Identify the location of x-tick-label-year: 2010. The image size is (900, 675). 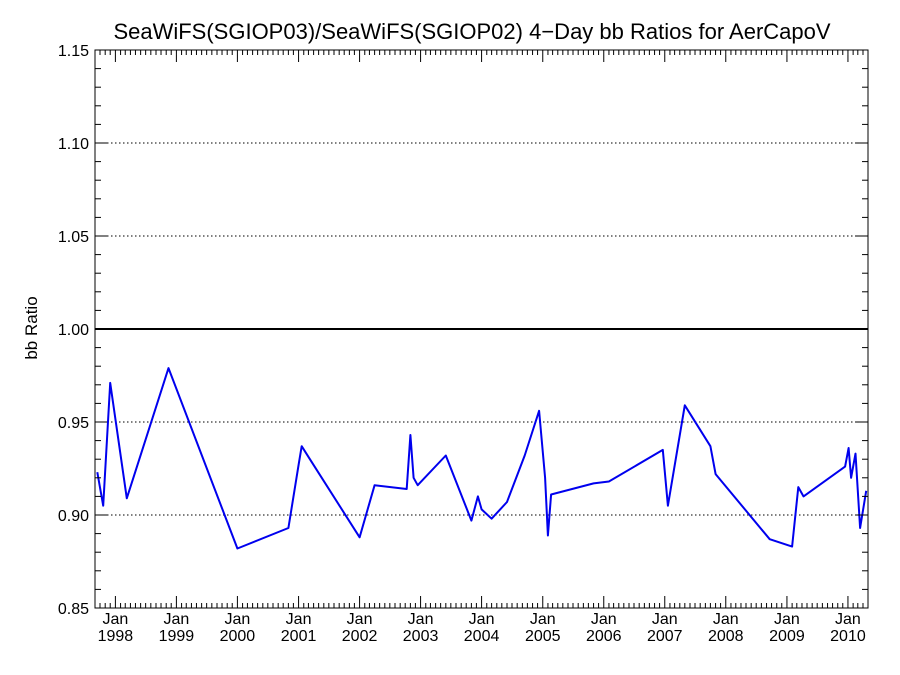
(848, 636).